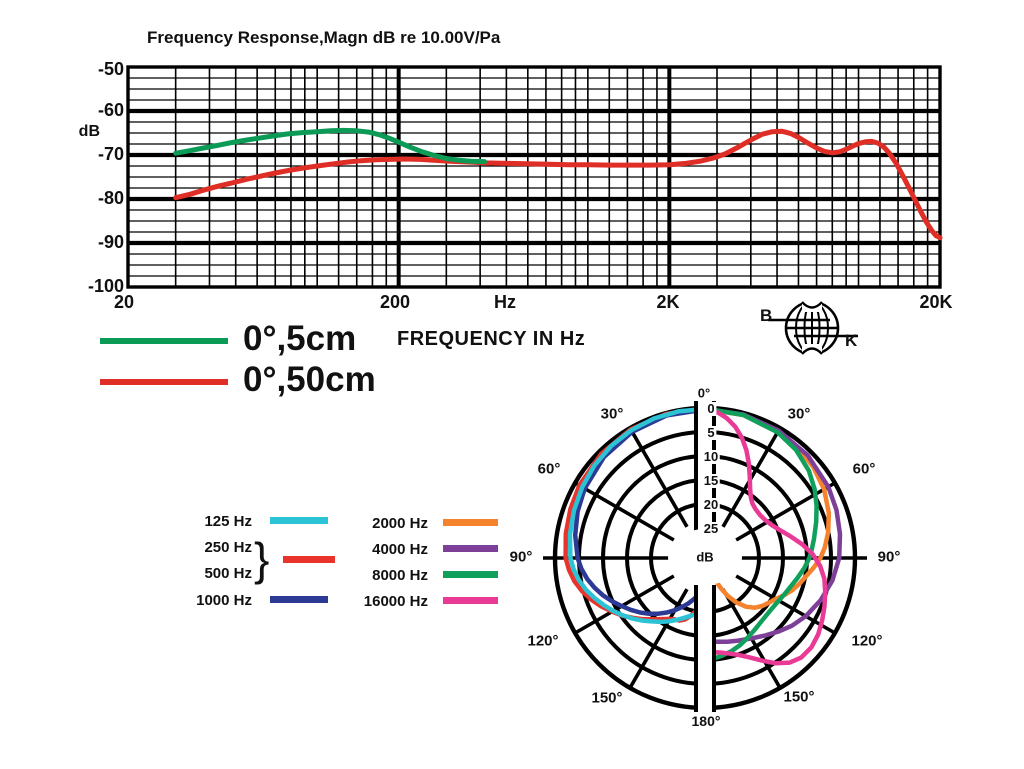  I want to click on polar-angle-label-90-left: 90°, so click(521, 557).